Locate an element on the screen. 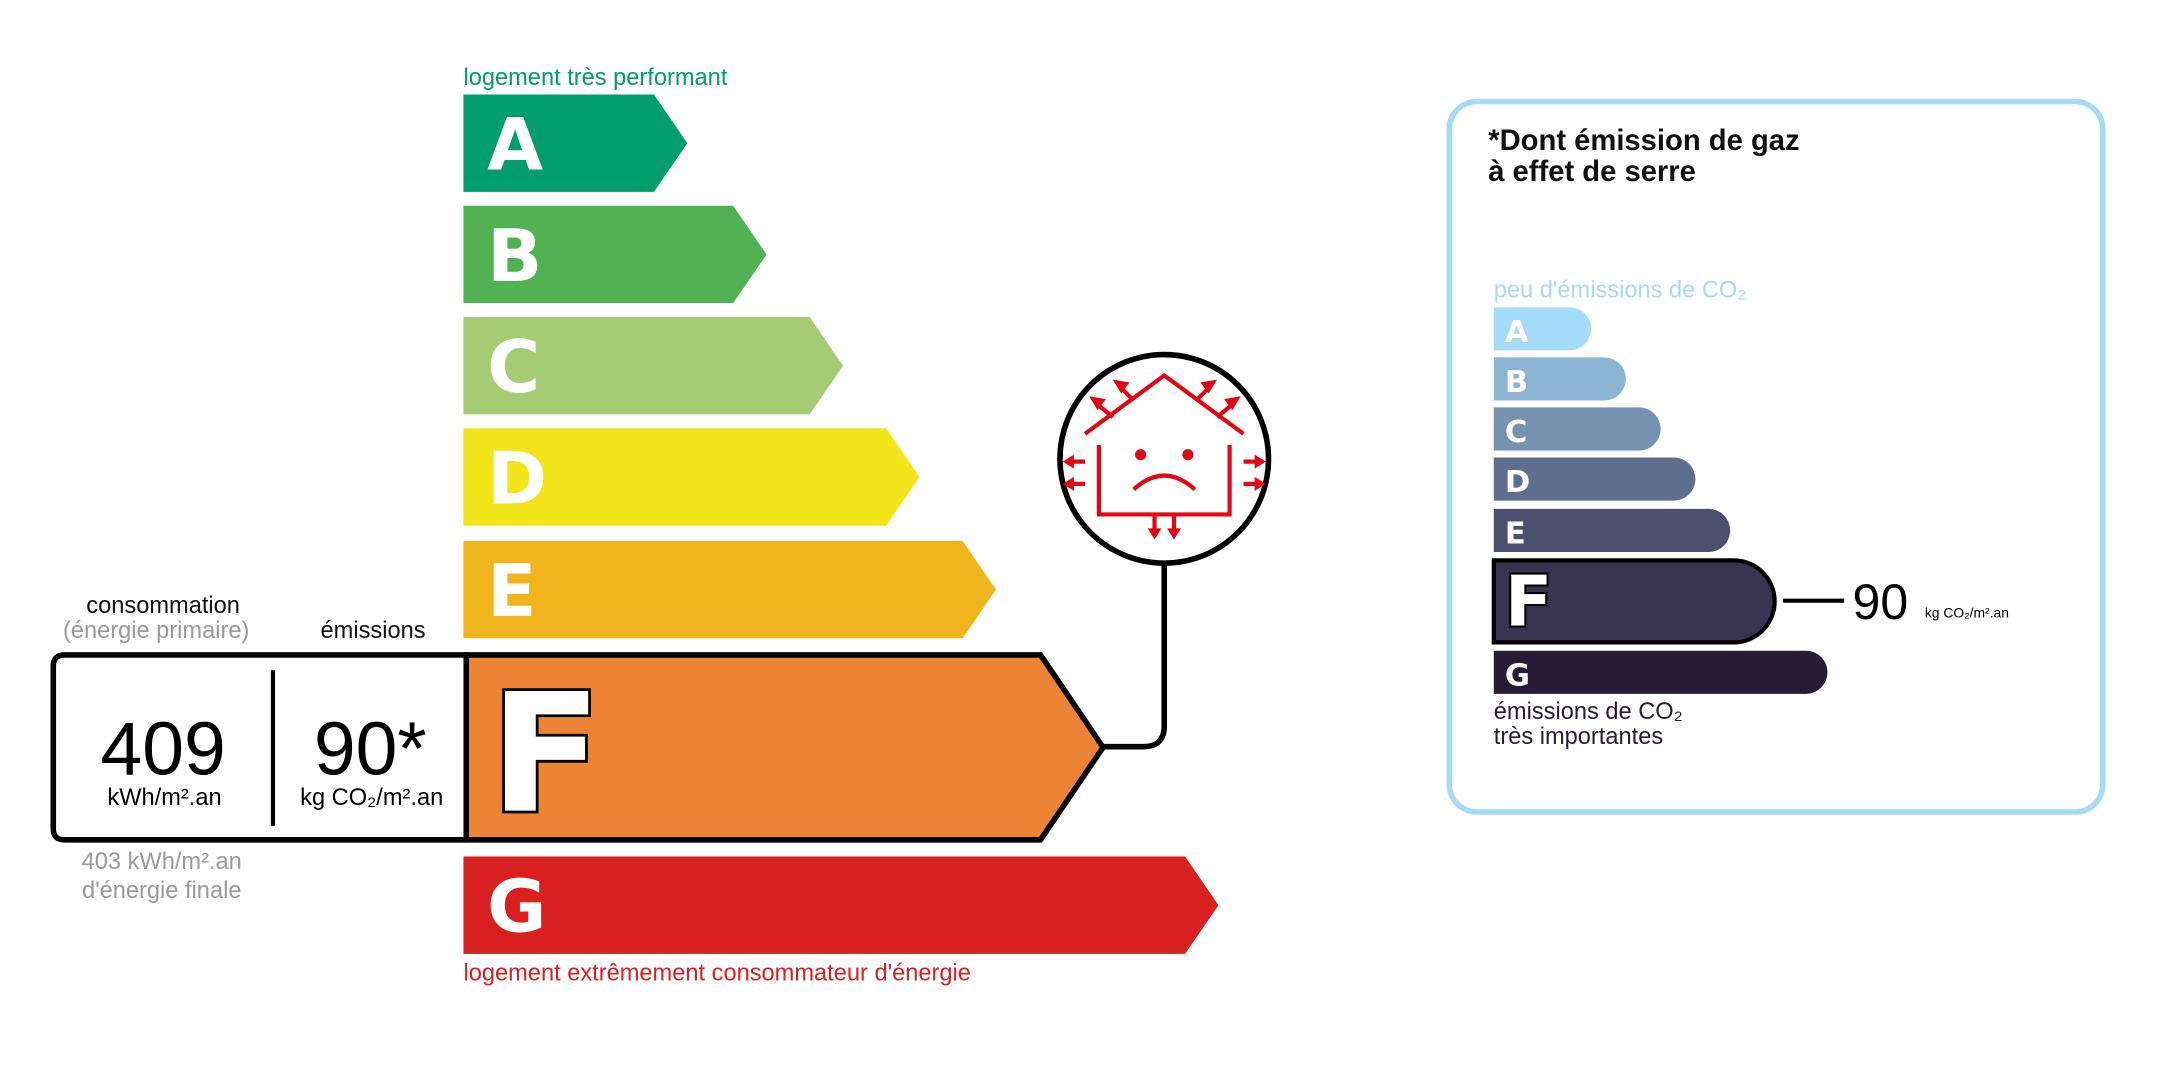 This screenshot has height=1079, width=2170. consumption-label: consommation is located at coordinates (163, 606).